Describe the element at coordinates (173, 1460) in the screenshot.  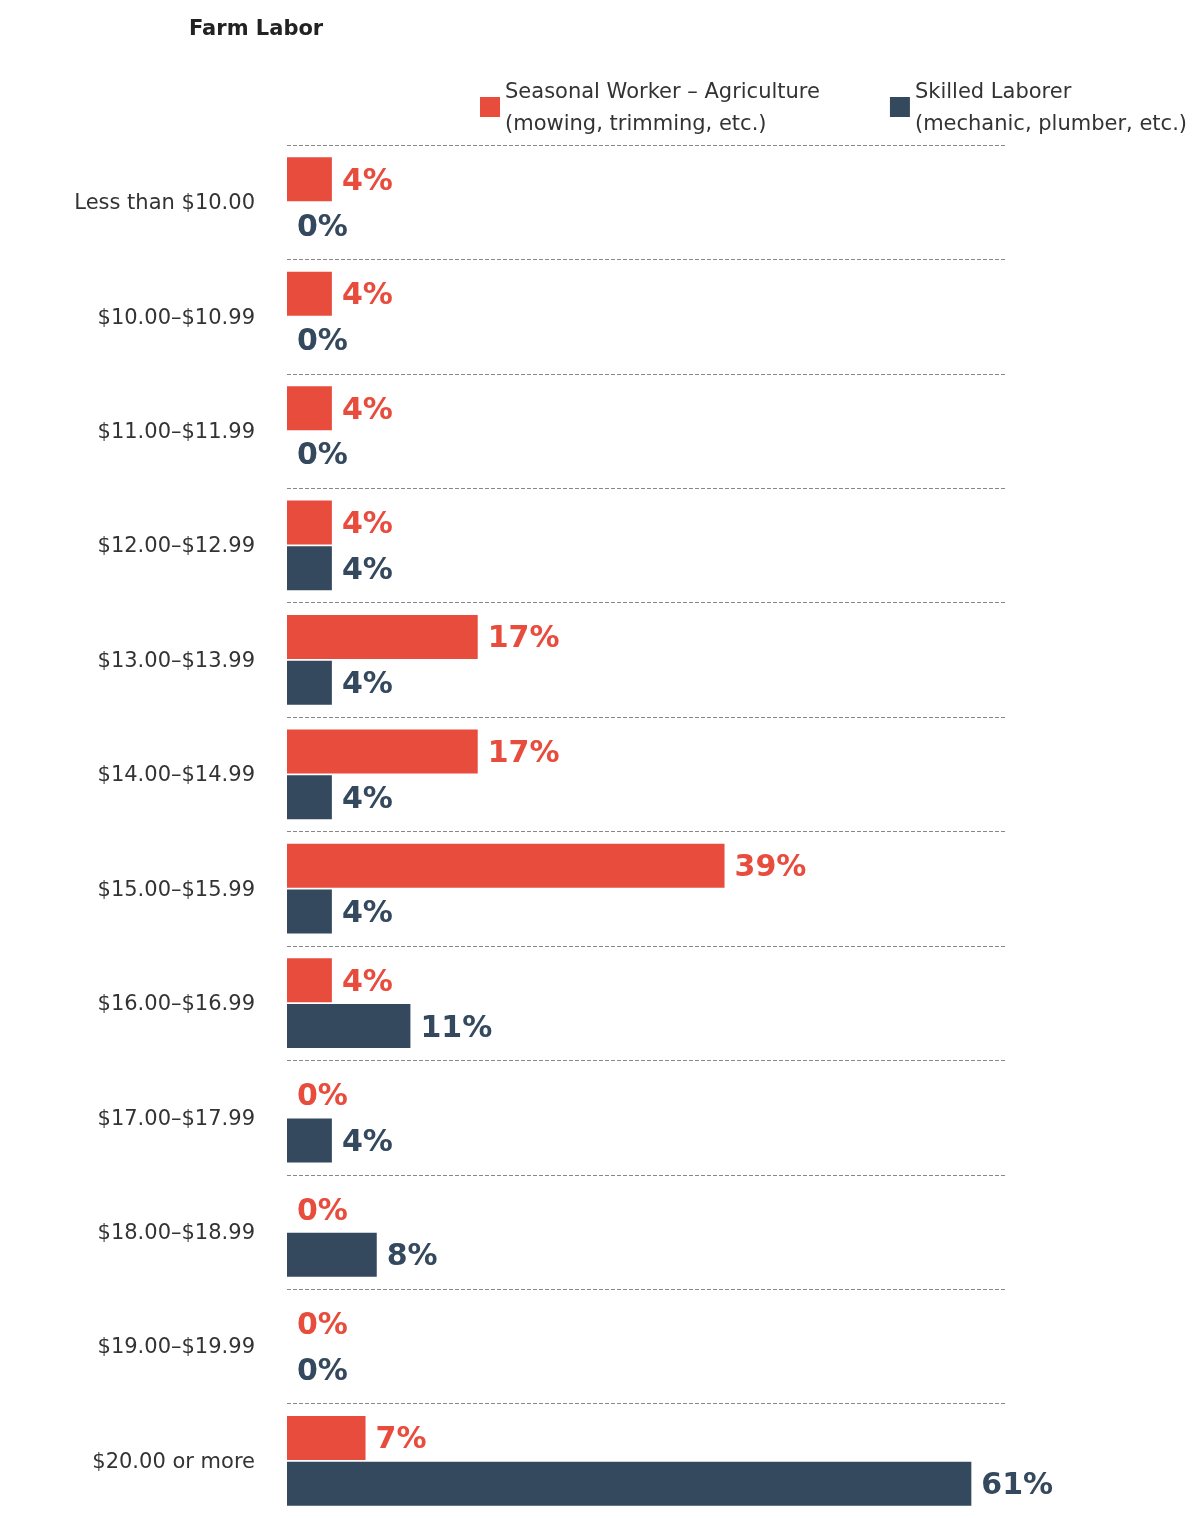
I see `y-tick-label: $20.00 or more` at that location.